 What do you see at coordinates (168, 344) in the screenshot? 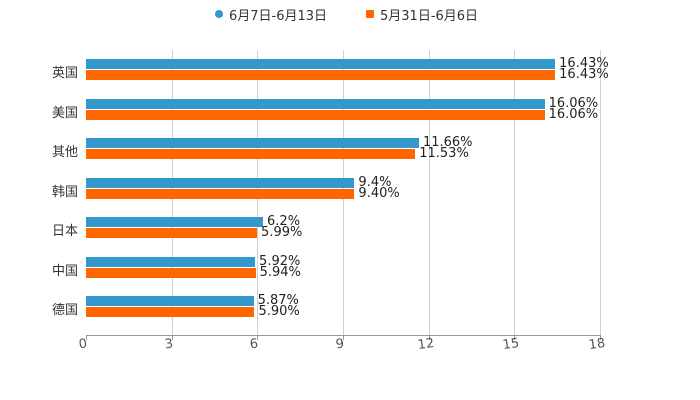
I see `axis-tick-label: 3` at bounding box center [168, 344].